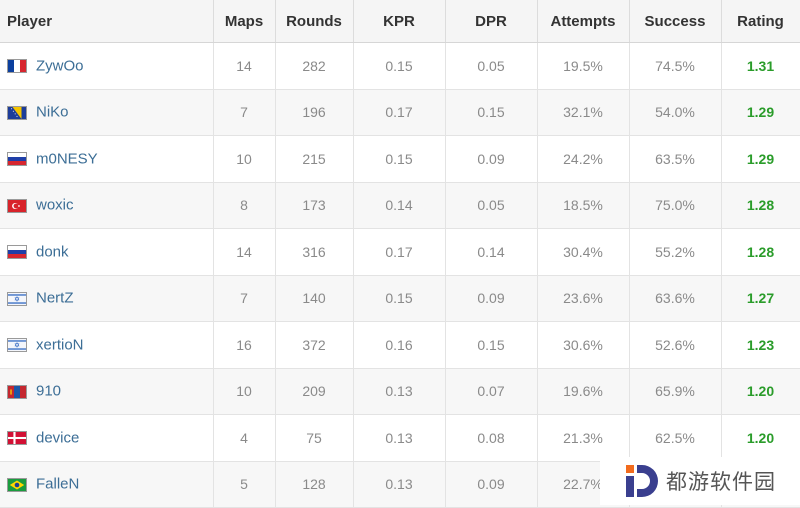  I want to click on kpr-cell: 0.17, so click(399, 252).